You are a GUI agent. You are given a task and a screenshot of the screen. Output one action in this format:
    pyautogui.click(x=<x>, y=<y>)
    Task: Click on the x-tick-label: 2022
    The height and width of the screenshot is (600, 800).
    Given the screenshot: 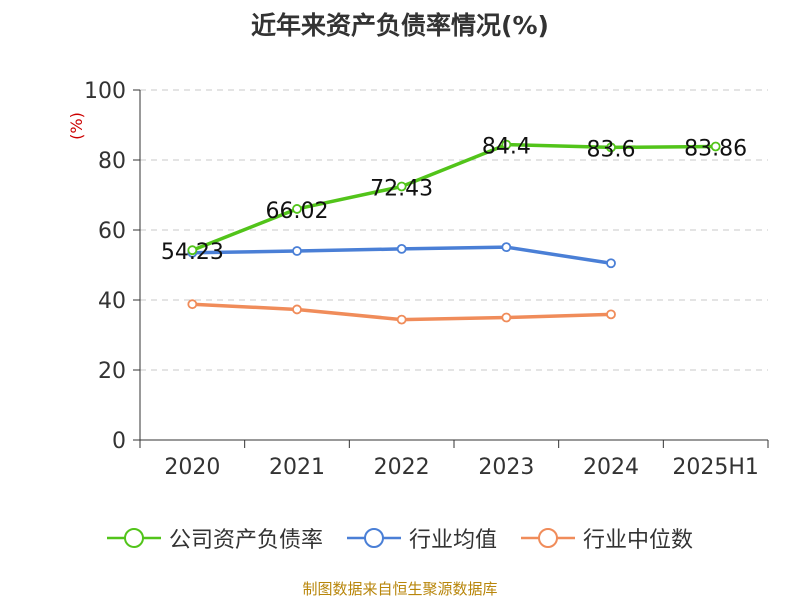 What is the action you would take?
    pyautogui.click(x=402, y=467)
    